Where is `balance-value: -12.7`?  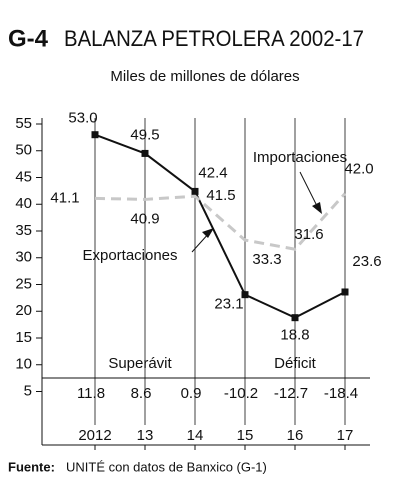 balance-value: -12.7 is located at coordinates (291, 393).